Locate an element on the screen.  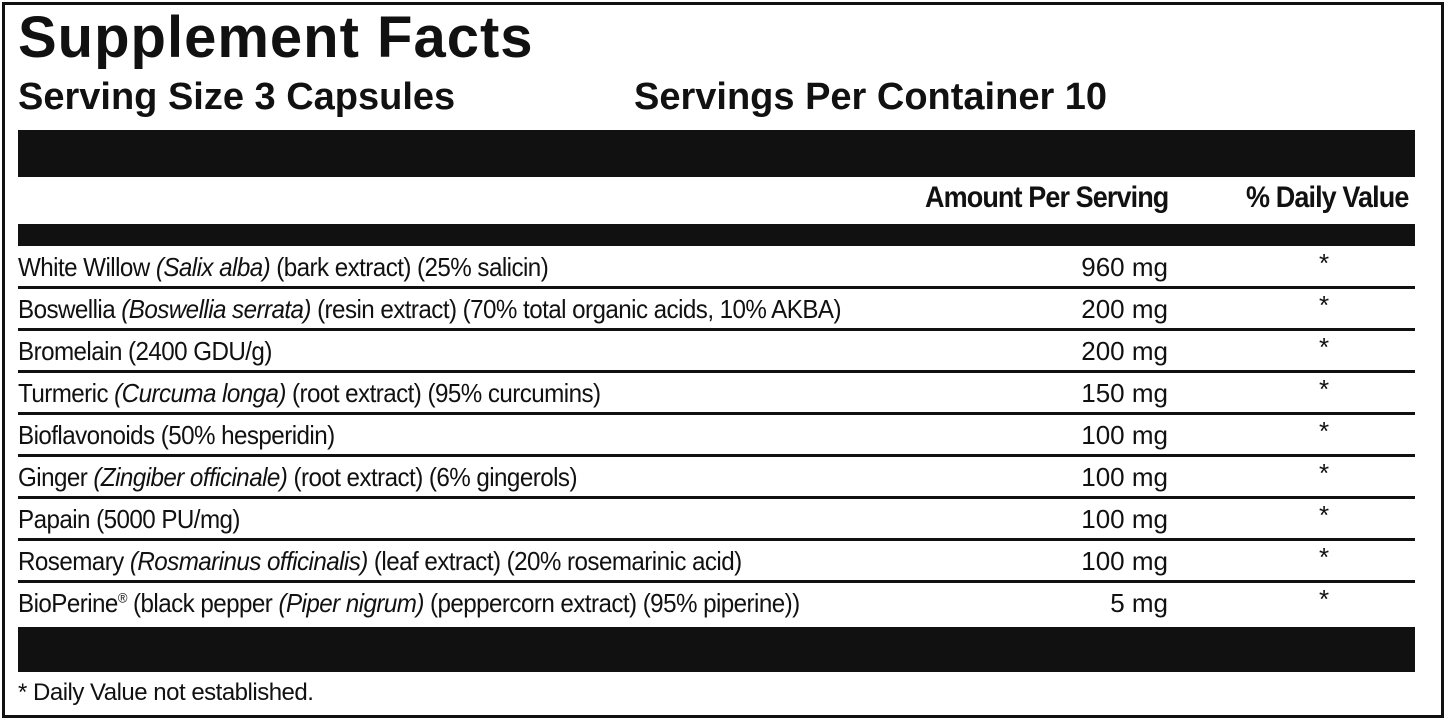
ingredient-text: (leaf extract) (20% rosemarinic acid) is located at coordinates (554, 561).